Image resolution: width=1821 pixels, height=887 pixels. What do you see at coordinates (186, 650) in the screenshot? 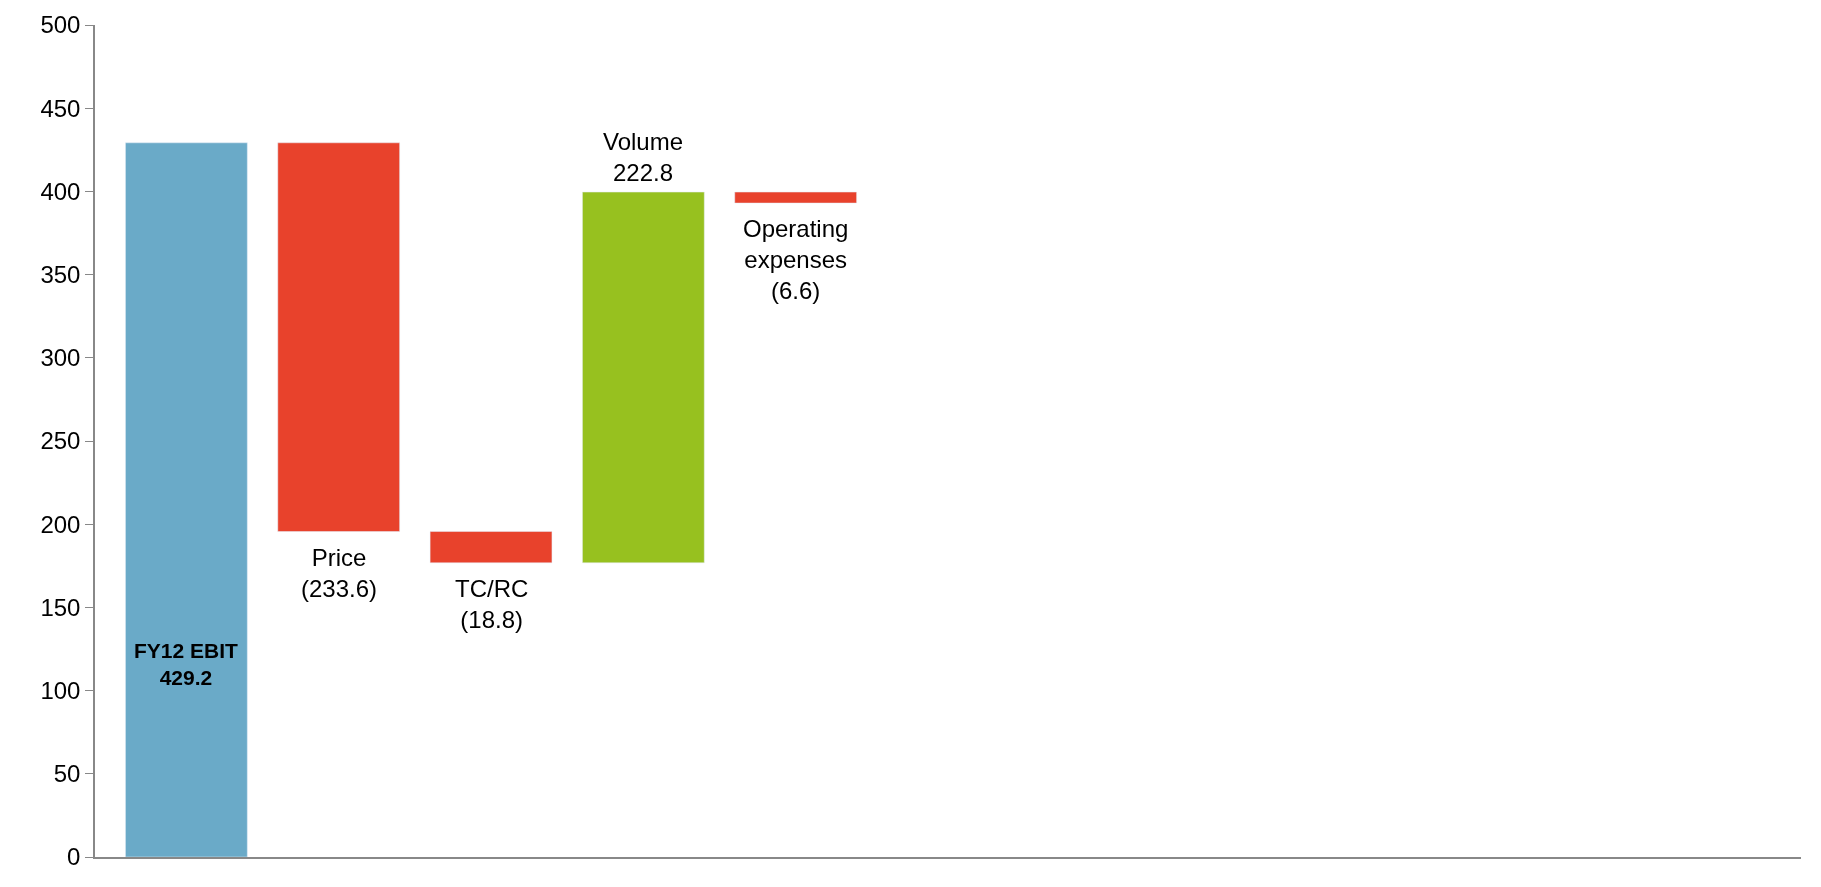
I see `x-tick-label: FY12 EBIT` at bounding box center [186, 650].